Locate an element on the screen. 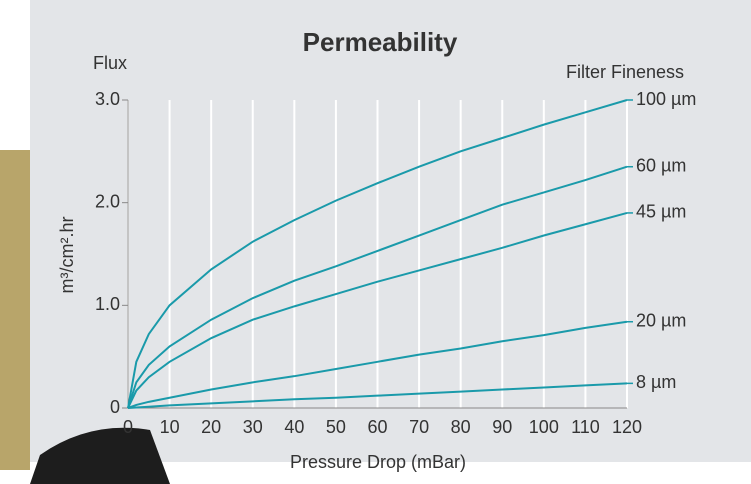 The image size is (751, 484). y-tick-label: 1.0 is located at coordinates (107, 304).